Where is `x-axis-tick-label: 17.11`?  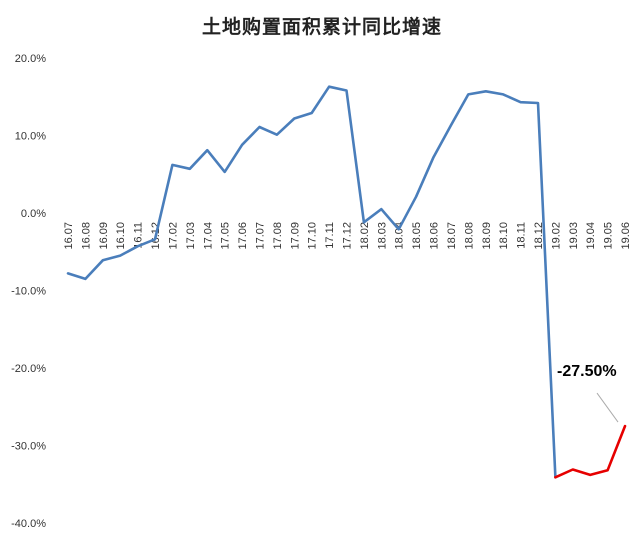
x-axis-tick-label: 17.11 is located at coordinates (330, 235).